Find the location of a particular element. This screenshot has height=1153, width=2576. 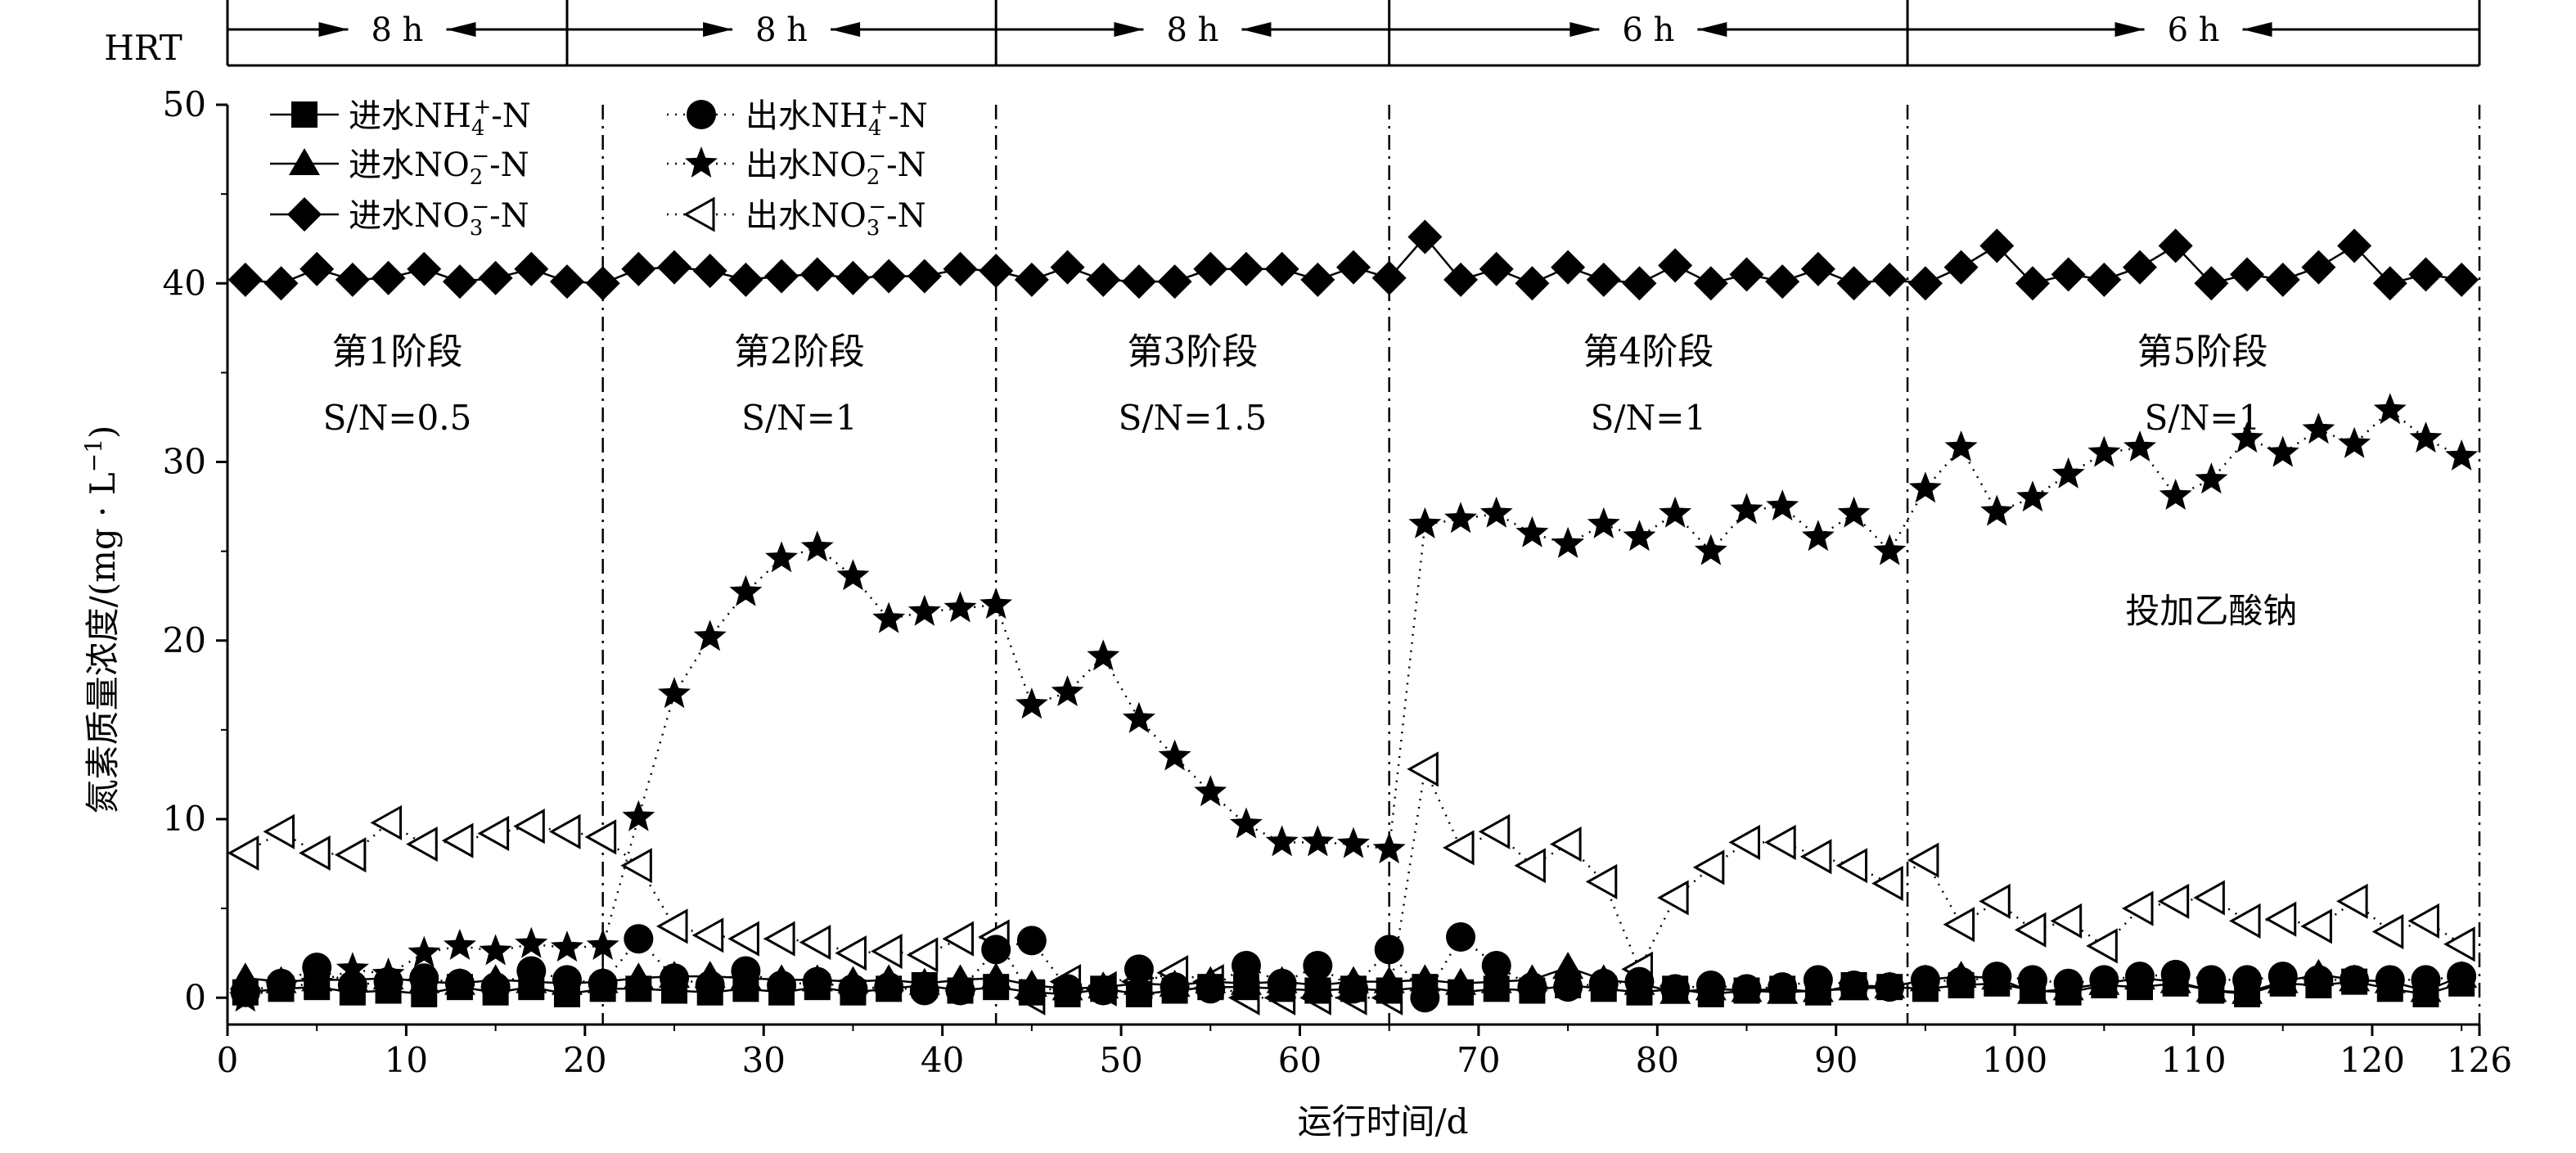

hrt-bar: 8 h 8 h 8 h 6 h 6 h is located at coordinates (1353, 33).